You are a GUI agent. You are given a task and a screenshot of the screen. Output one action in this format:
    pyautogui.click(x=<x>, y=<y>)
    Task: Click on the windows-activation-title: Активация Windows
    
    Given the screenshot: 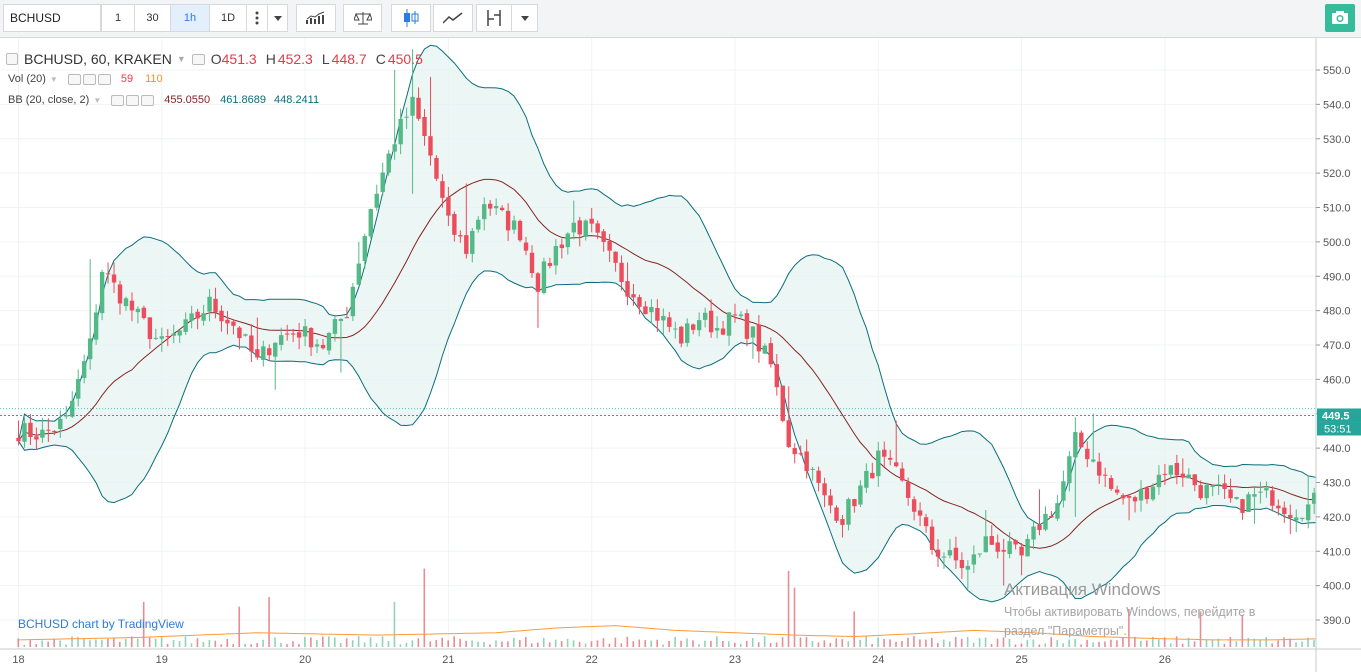 What is the action you would take?
    pyautogui.click(x=1082, y=589)
    